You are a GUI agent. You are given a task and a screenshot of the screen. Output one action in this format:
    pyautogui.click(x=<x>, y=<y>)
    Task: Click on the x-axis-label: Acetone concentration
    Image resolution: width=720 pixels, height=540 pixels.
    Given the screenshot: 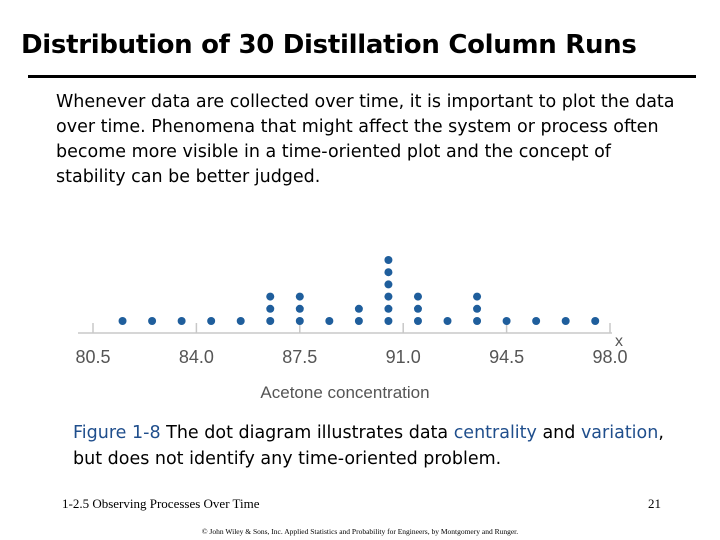 What is the action you would take?
    pyautogui.click(x=344, y=392)
    